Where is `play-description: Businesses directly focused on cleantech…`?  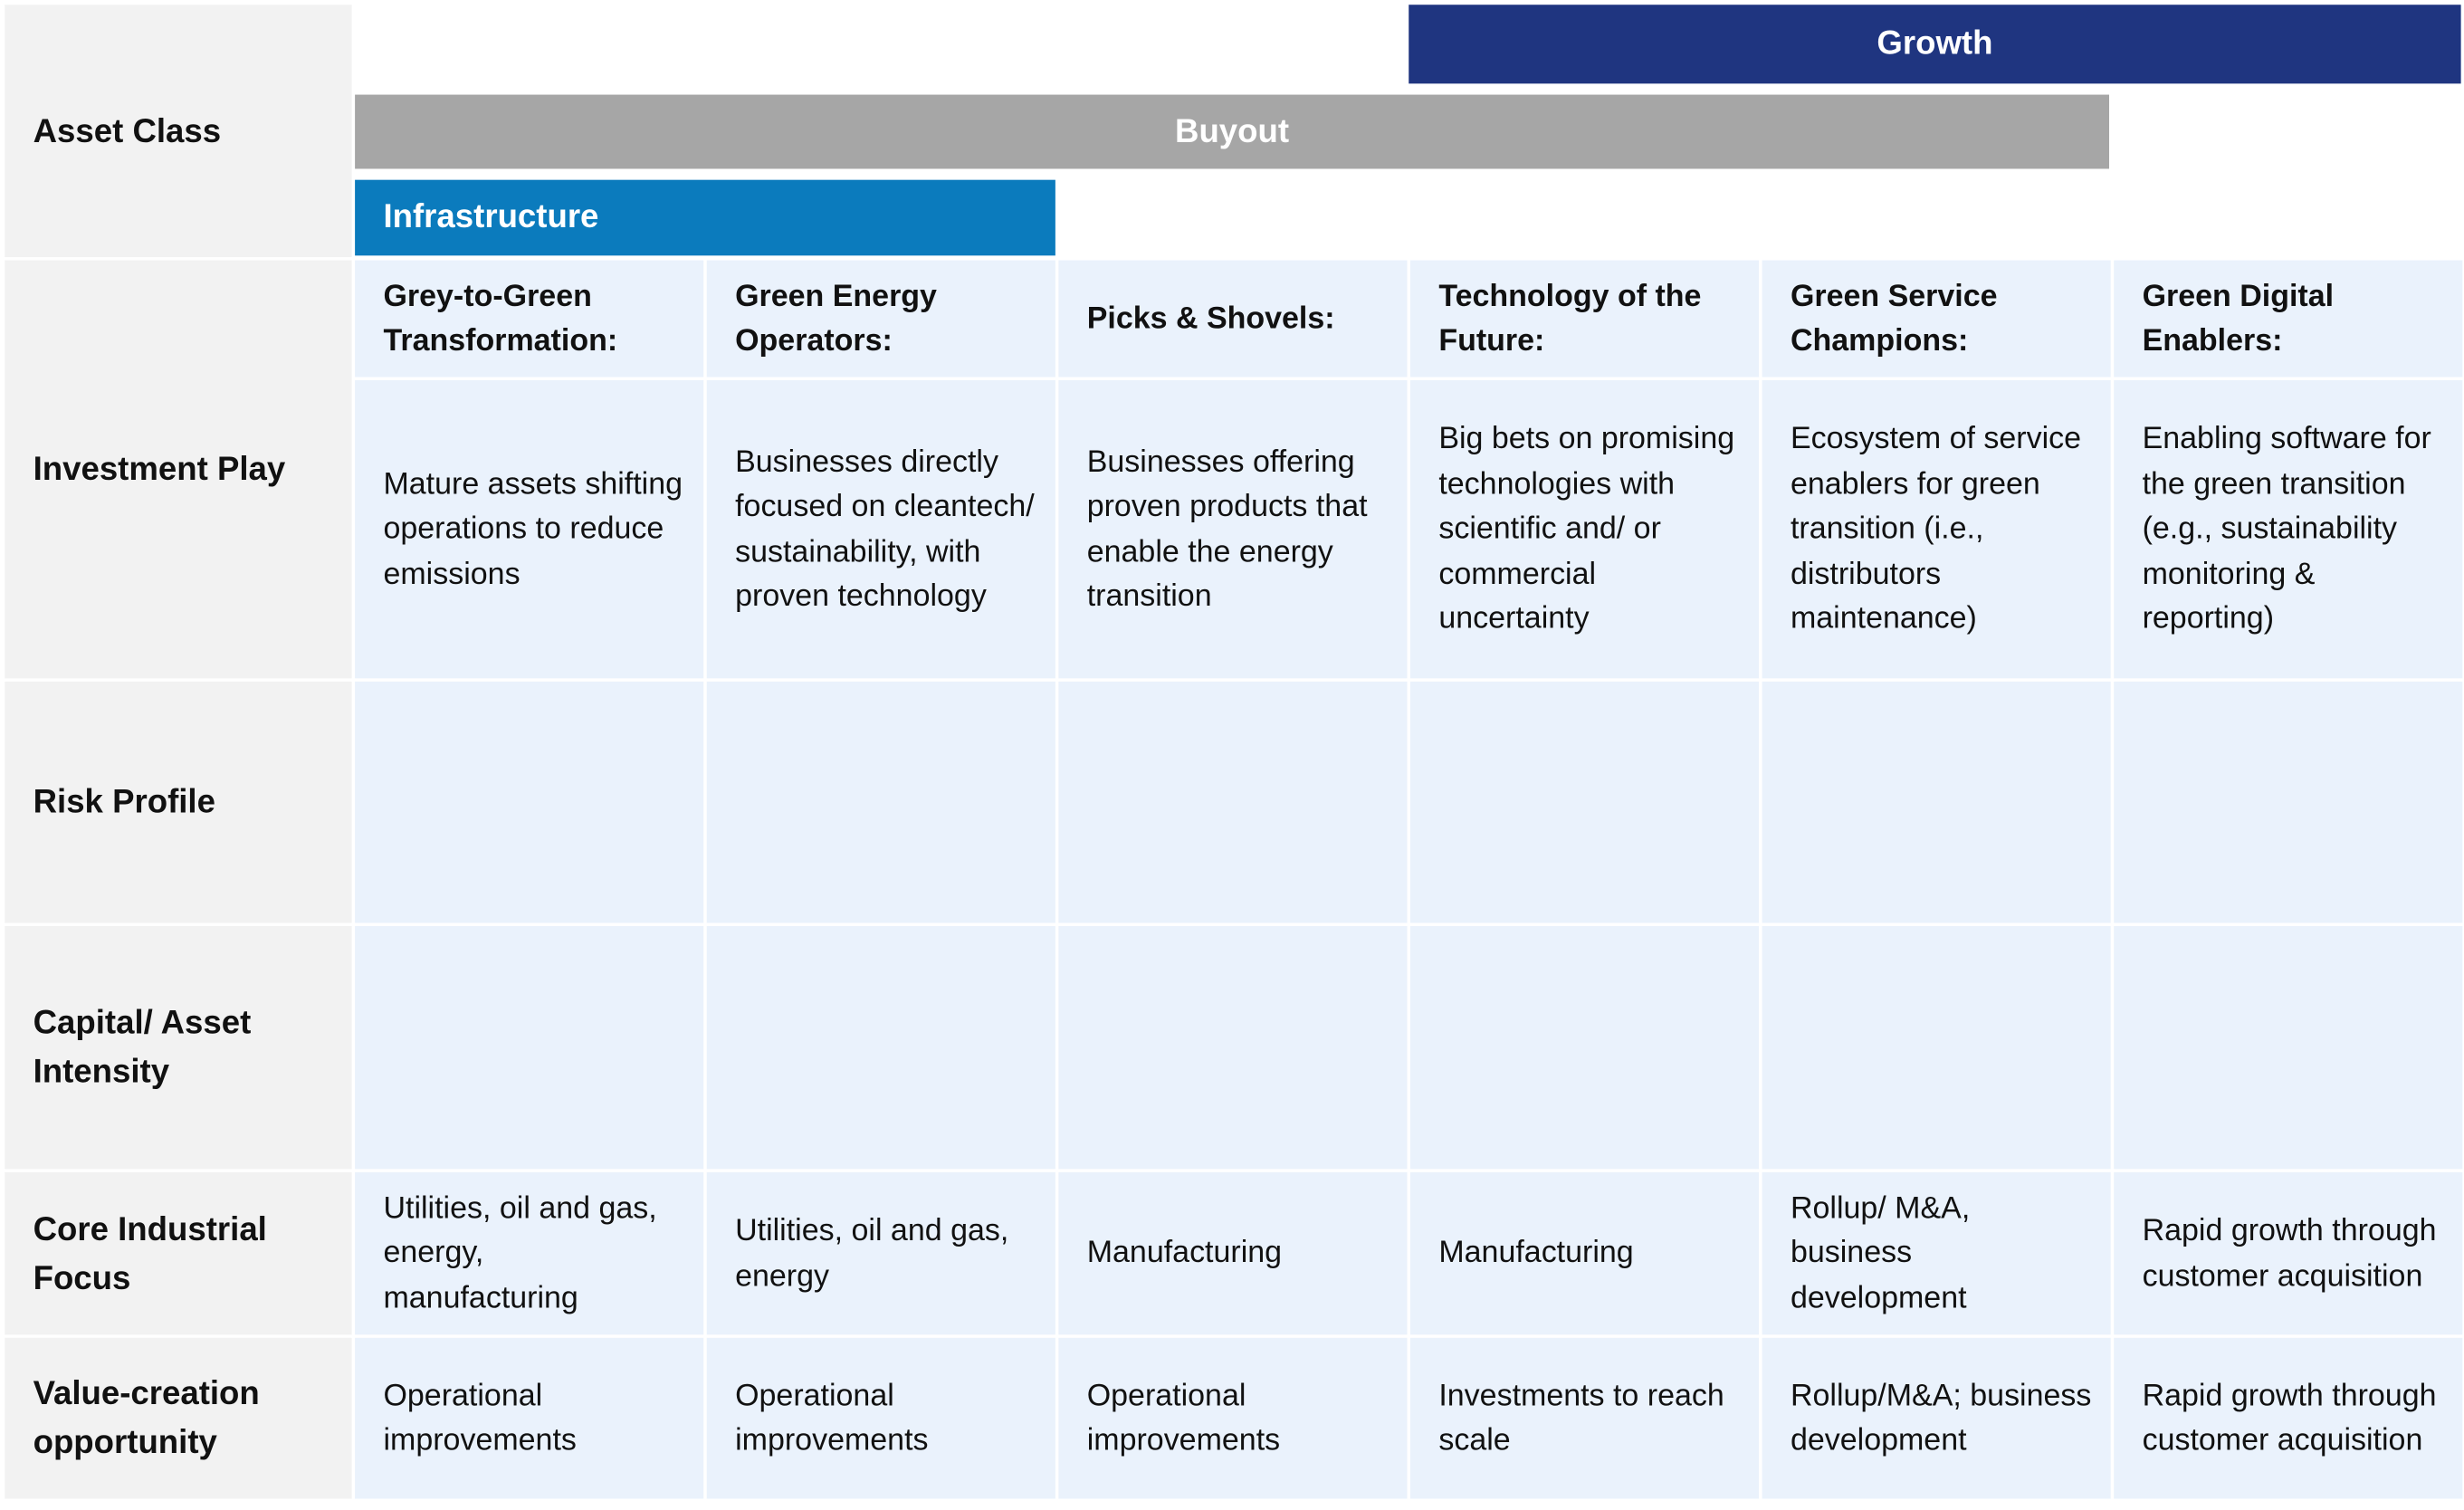 play-description: Businesses directly focused on cleantech… is located at coordinates (880, 529).